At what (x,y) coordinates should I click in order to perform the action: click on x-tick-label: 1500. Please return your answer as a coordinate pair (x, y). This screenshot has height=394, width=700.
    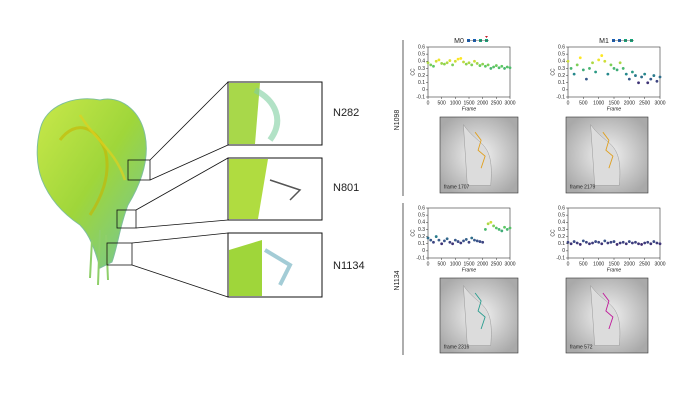
    Looking at the image, I should click on (613, 264).